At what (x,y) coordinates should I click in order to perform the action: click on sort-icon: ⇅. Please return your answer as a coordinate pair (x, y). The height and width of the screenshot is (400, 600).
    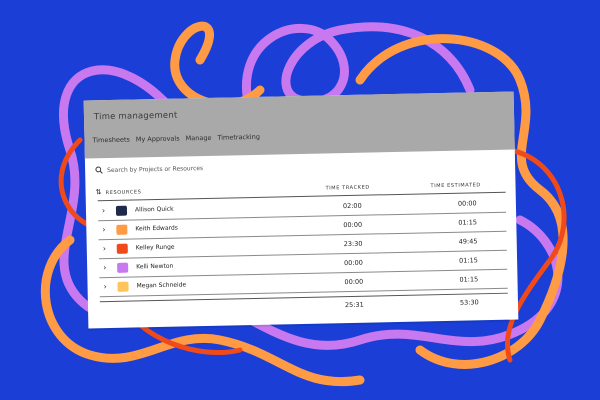
    Looking at the image, I should click on (98, 192).